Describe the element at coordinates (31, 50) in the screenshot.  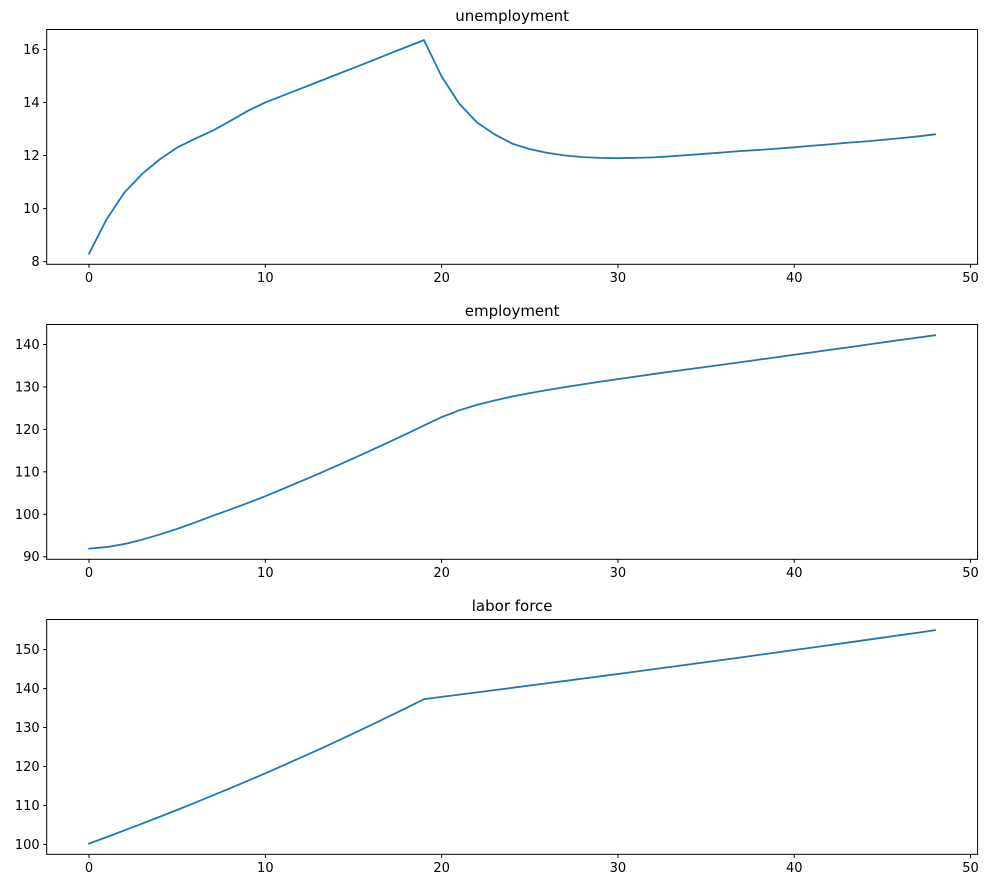
I see `y-tick-label: 16` at that location.